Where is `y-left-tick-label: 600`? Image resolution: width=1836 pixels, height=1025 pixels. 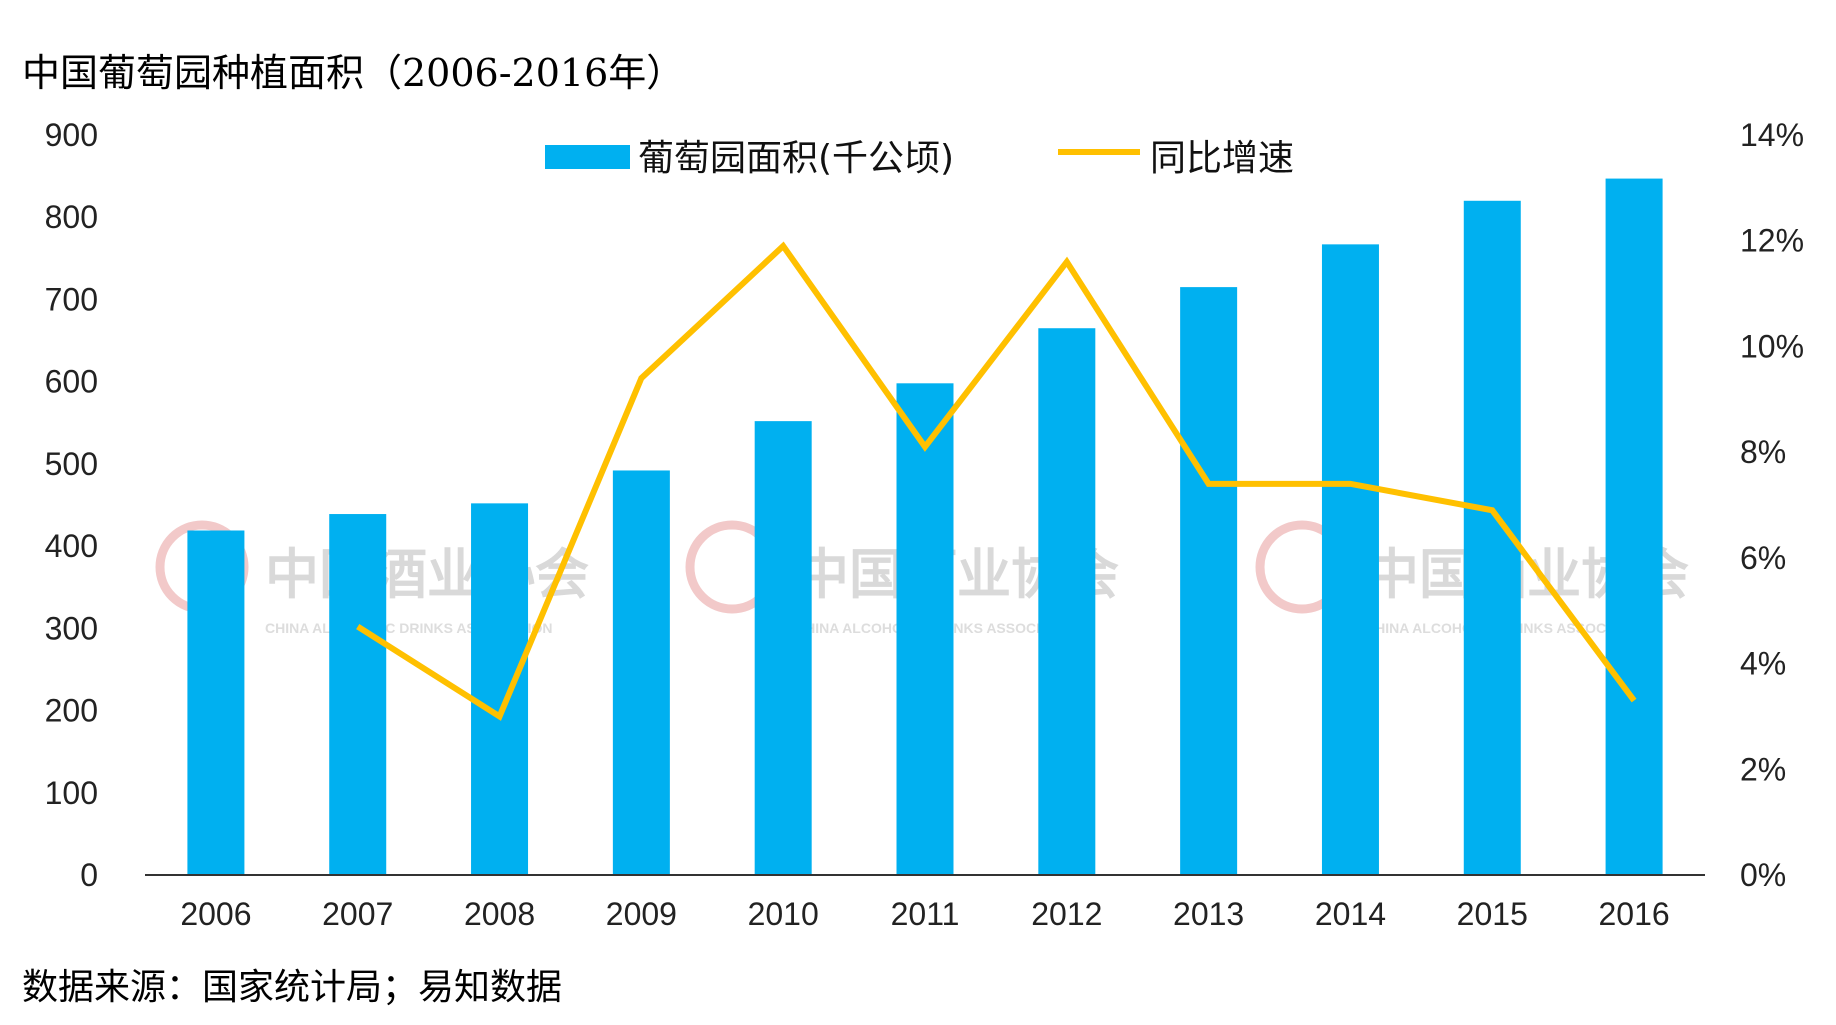 y-left-tick-label: 600 is located at coordinates (71, 382).